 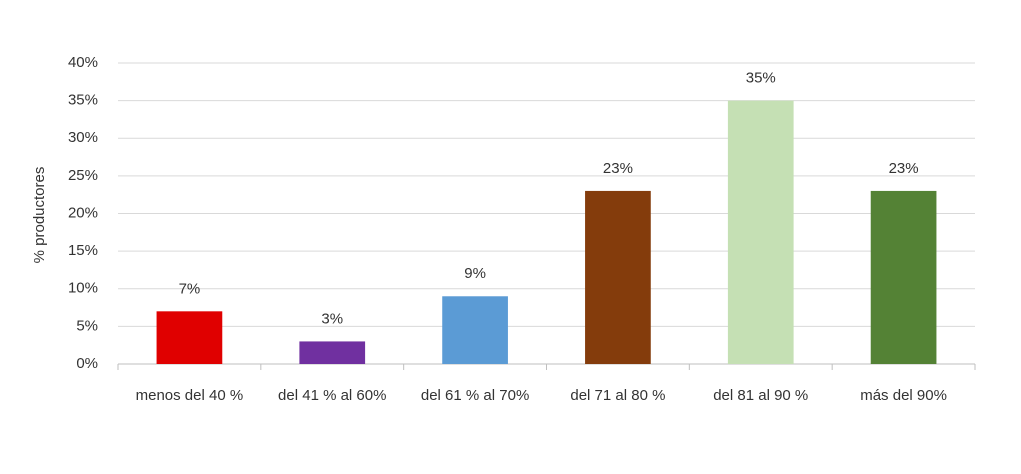 I want to click on y-tick-label: 35%, so click(x=83, y=100).